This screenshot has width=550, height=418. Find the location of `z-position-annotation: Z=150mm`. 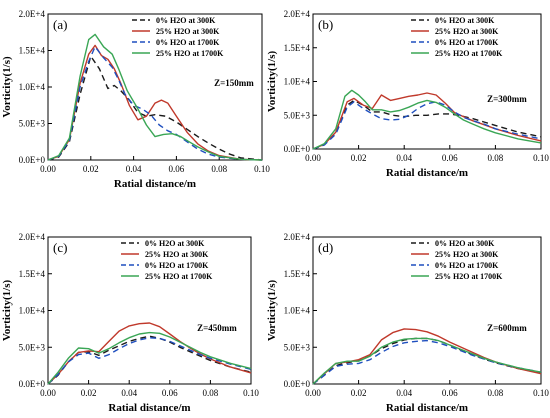

z-position-annotation: Z=150mm is located at coordinates (234, 83).